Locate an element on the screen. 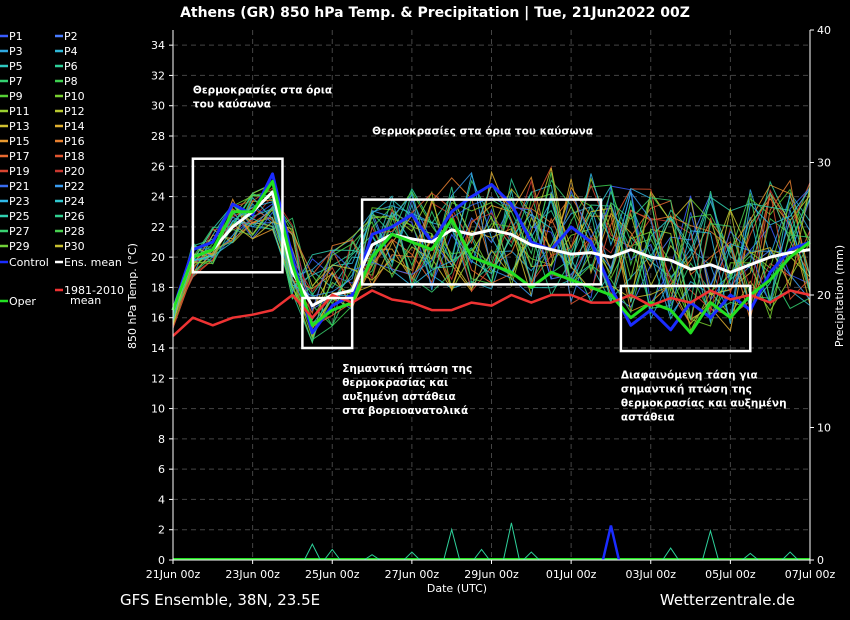 The width and height of the screenshot is (850, 620). legend-label-line: P25 is located at coordinates (19, 216).